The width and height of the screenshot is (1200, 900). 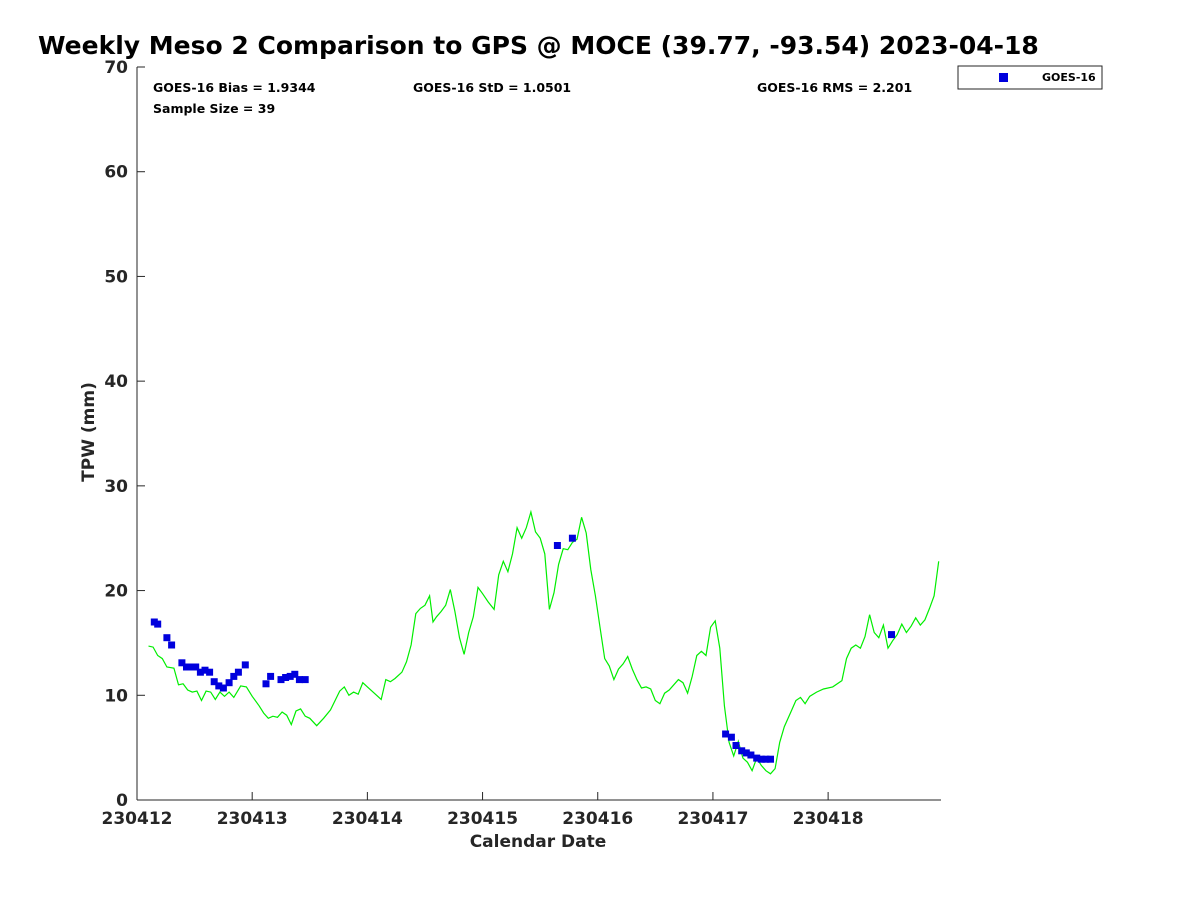 I want to click on y-tick-label: 70, so click(x=116, y=68).